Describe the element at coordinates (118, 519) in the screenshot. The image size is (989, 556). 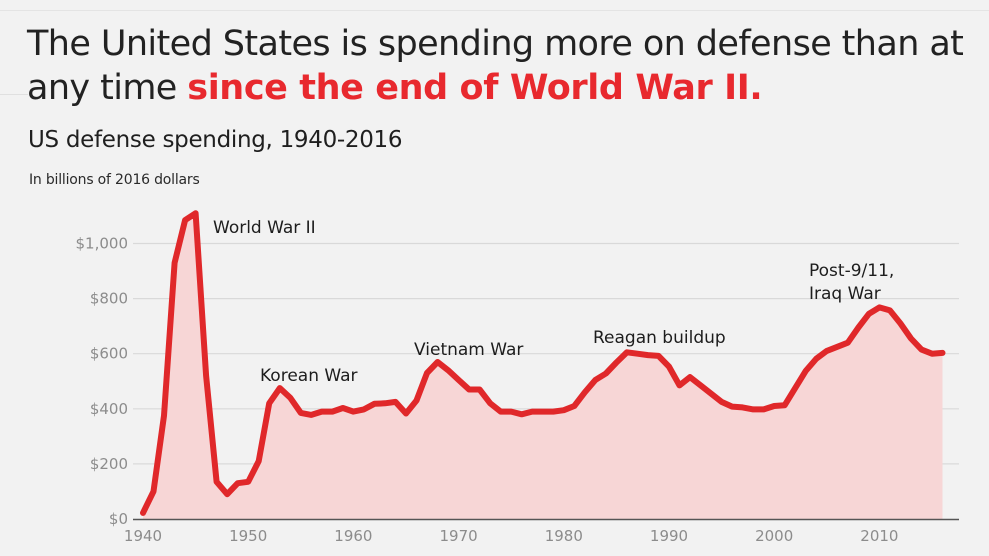
I see `y-tick-label: $0` at that location.